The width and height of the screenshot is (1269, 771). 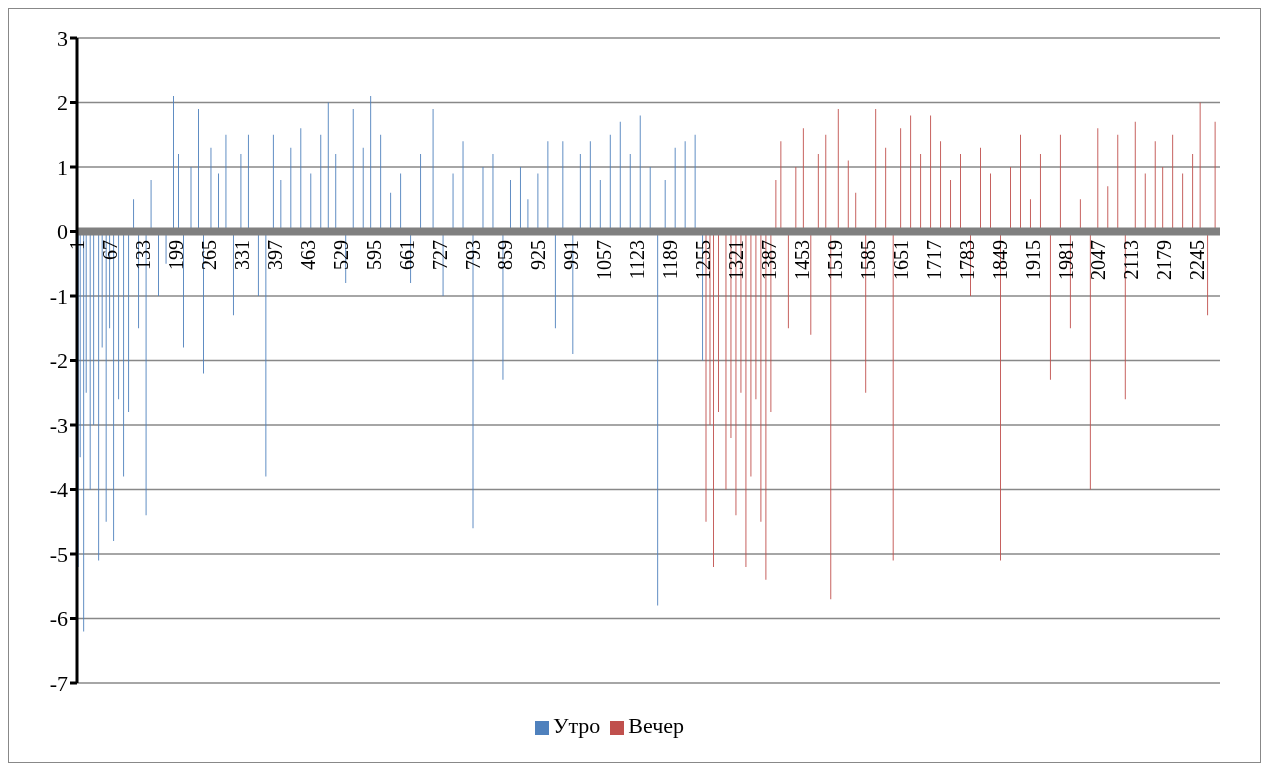 What do you see at coordinates (274, 255) in the screenshot?
I see `x-tick-label: 397` at bounding box center [274, 255].